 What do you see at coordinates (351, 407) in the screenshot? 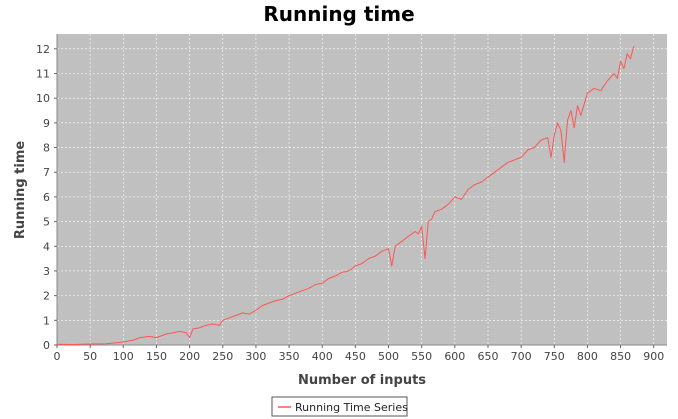
I see `legend-entry: Running Time Series` at bounding box center [351, 407].